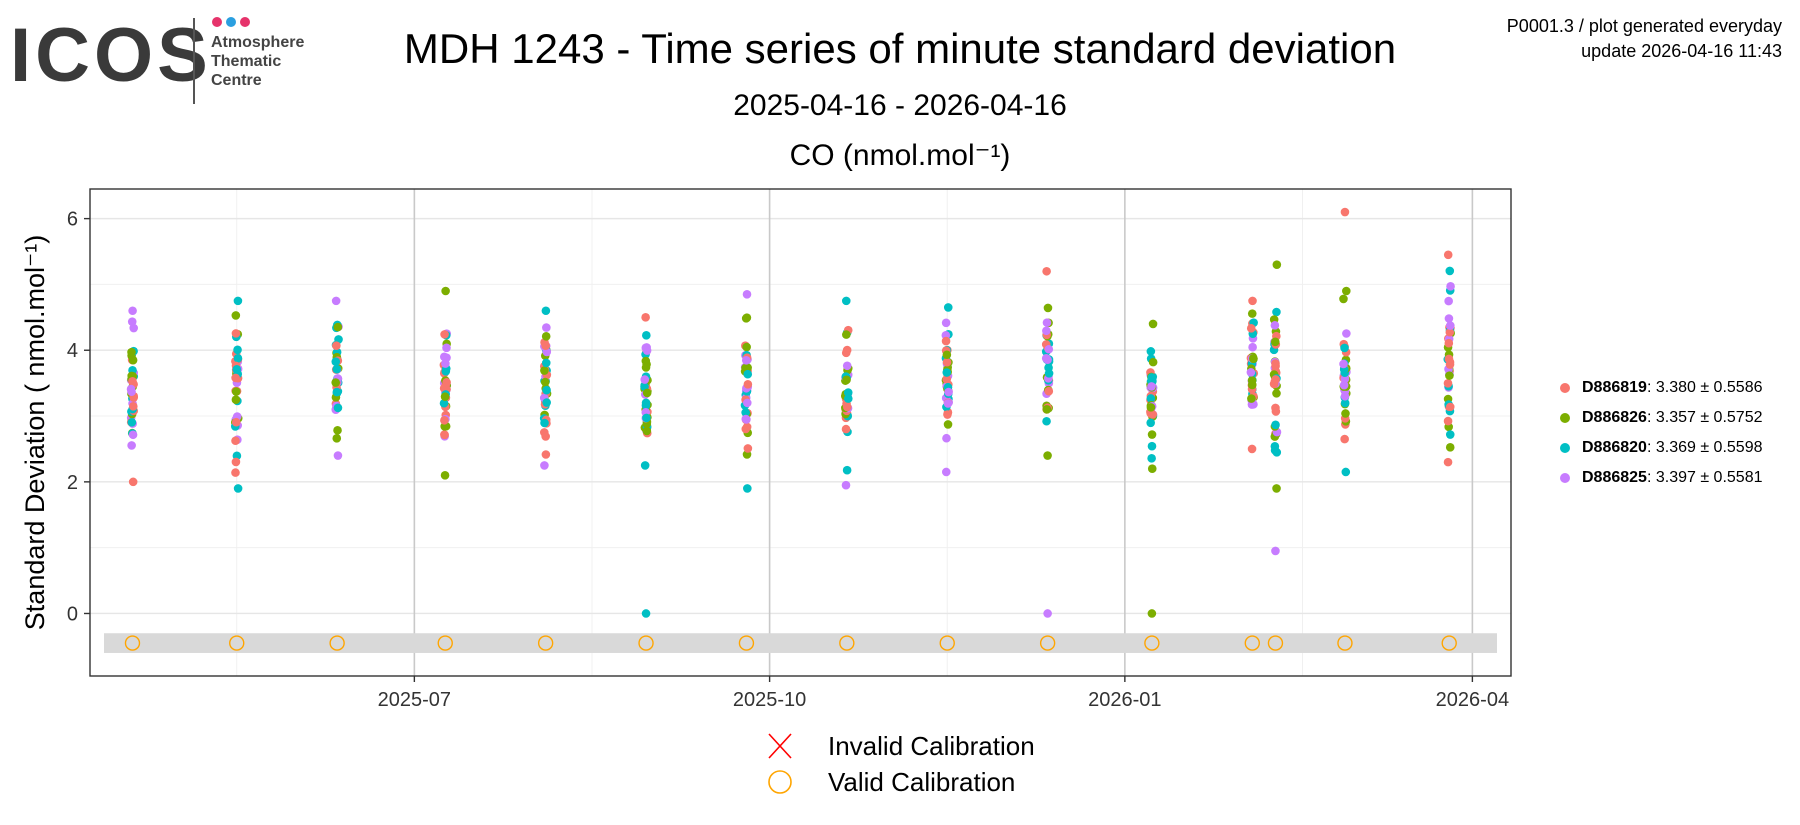  I want to click on legend-stat: 3.380 ± 0.5586, so click(1709, 387).